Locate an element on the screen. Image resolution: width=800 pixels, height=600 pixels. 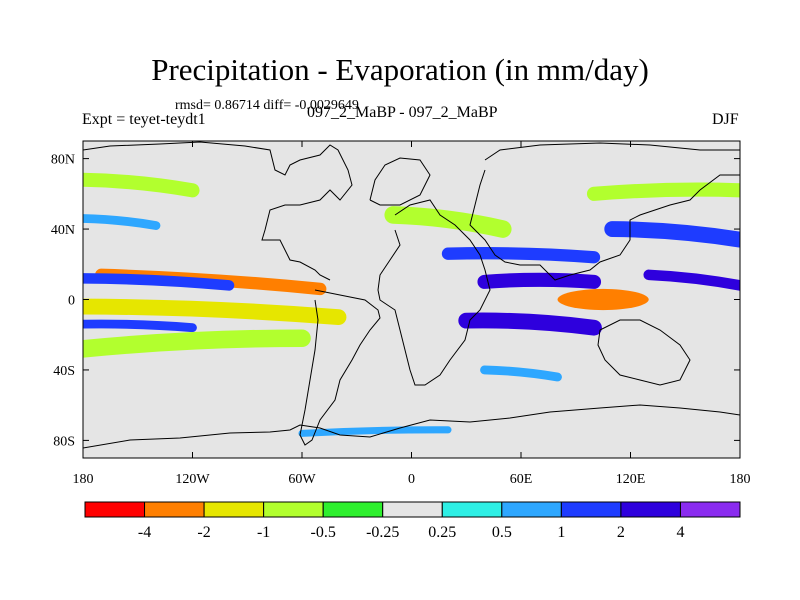
x-tick-label: 120E is located at coordinates (631, 479).